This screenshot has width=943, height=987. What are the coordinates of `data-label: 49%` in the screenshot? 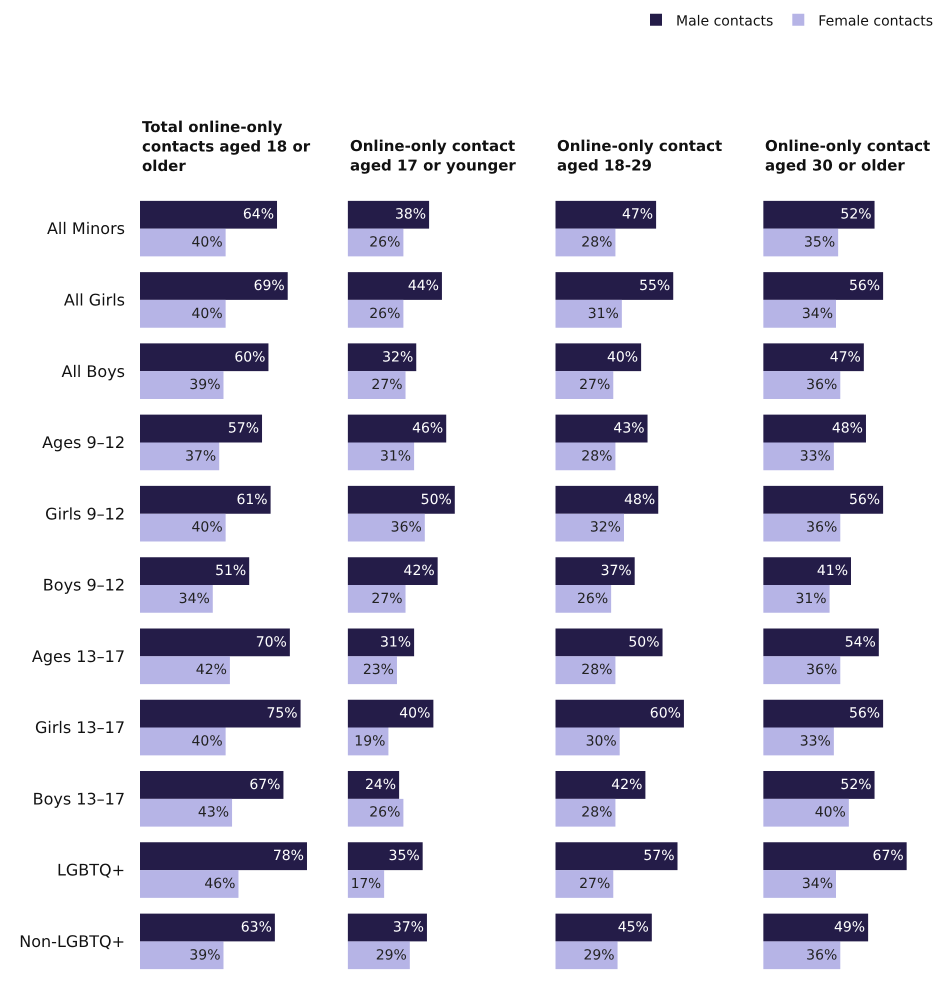 It's located at (850, 927).